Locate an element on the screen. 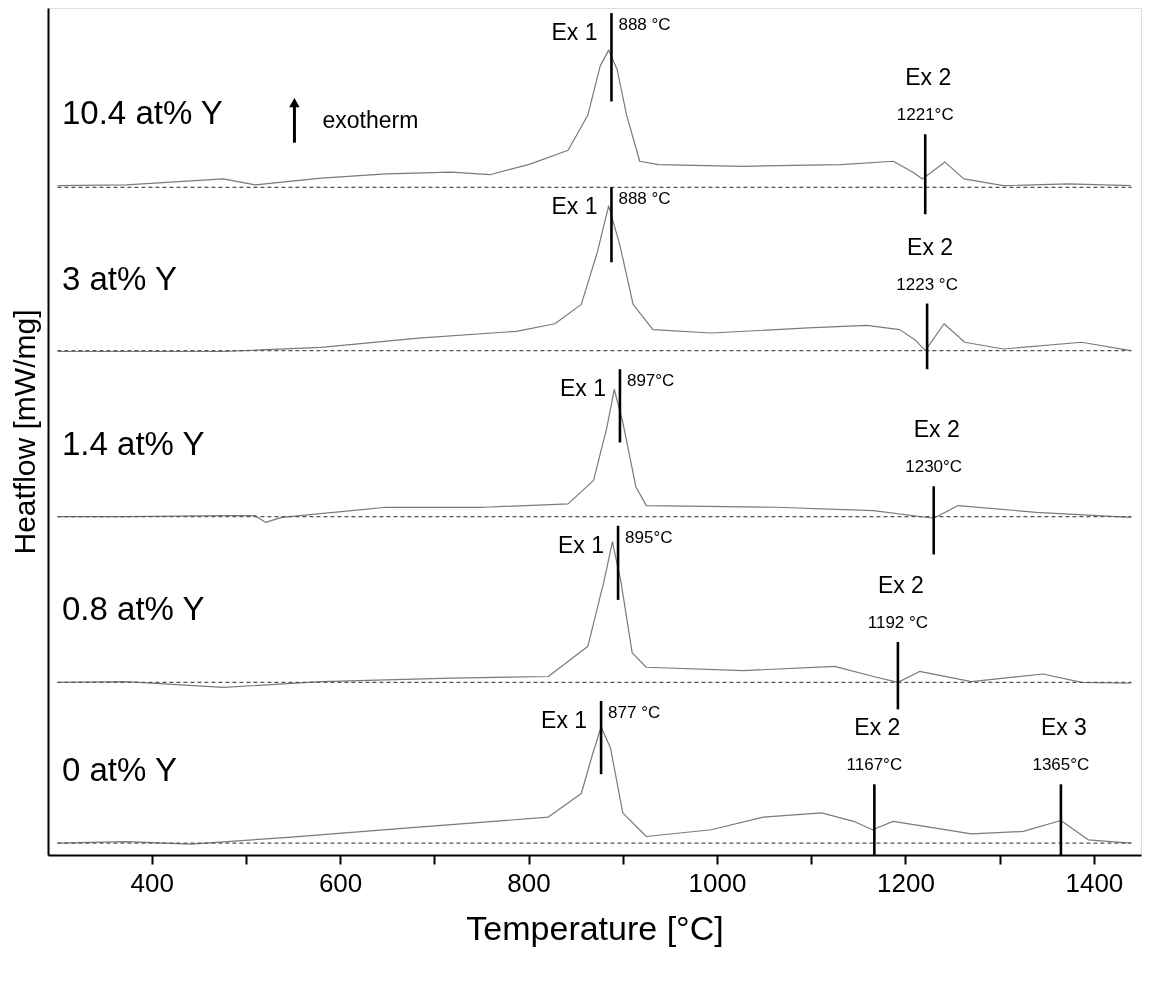  series-label: 10.4 at% Y is located at coordinates (142, 112).